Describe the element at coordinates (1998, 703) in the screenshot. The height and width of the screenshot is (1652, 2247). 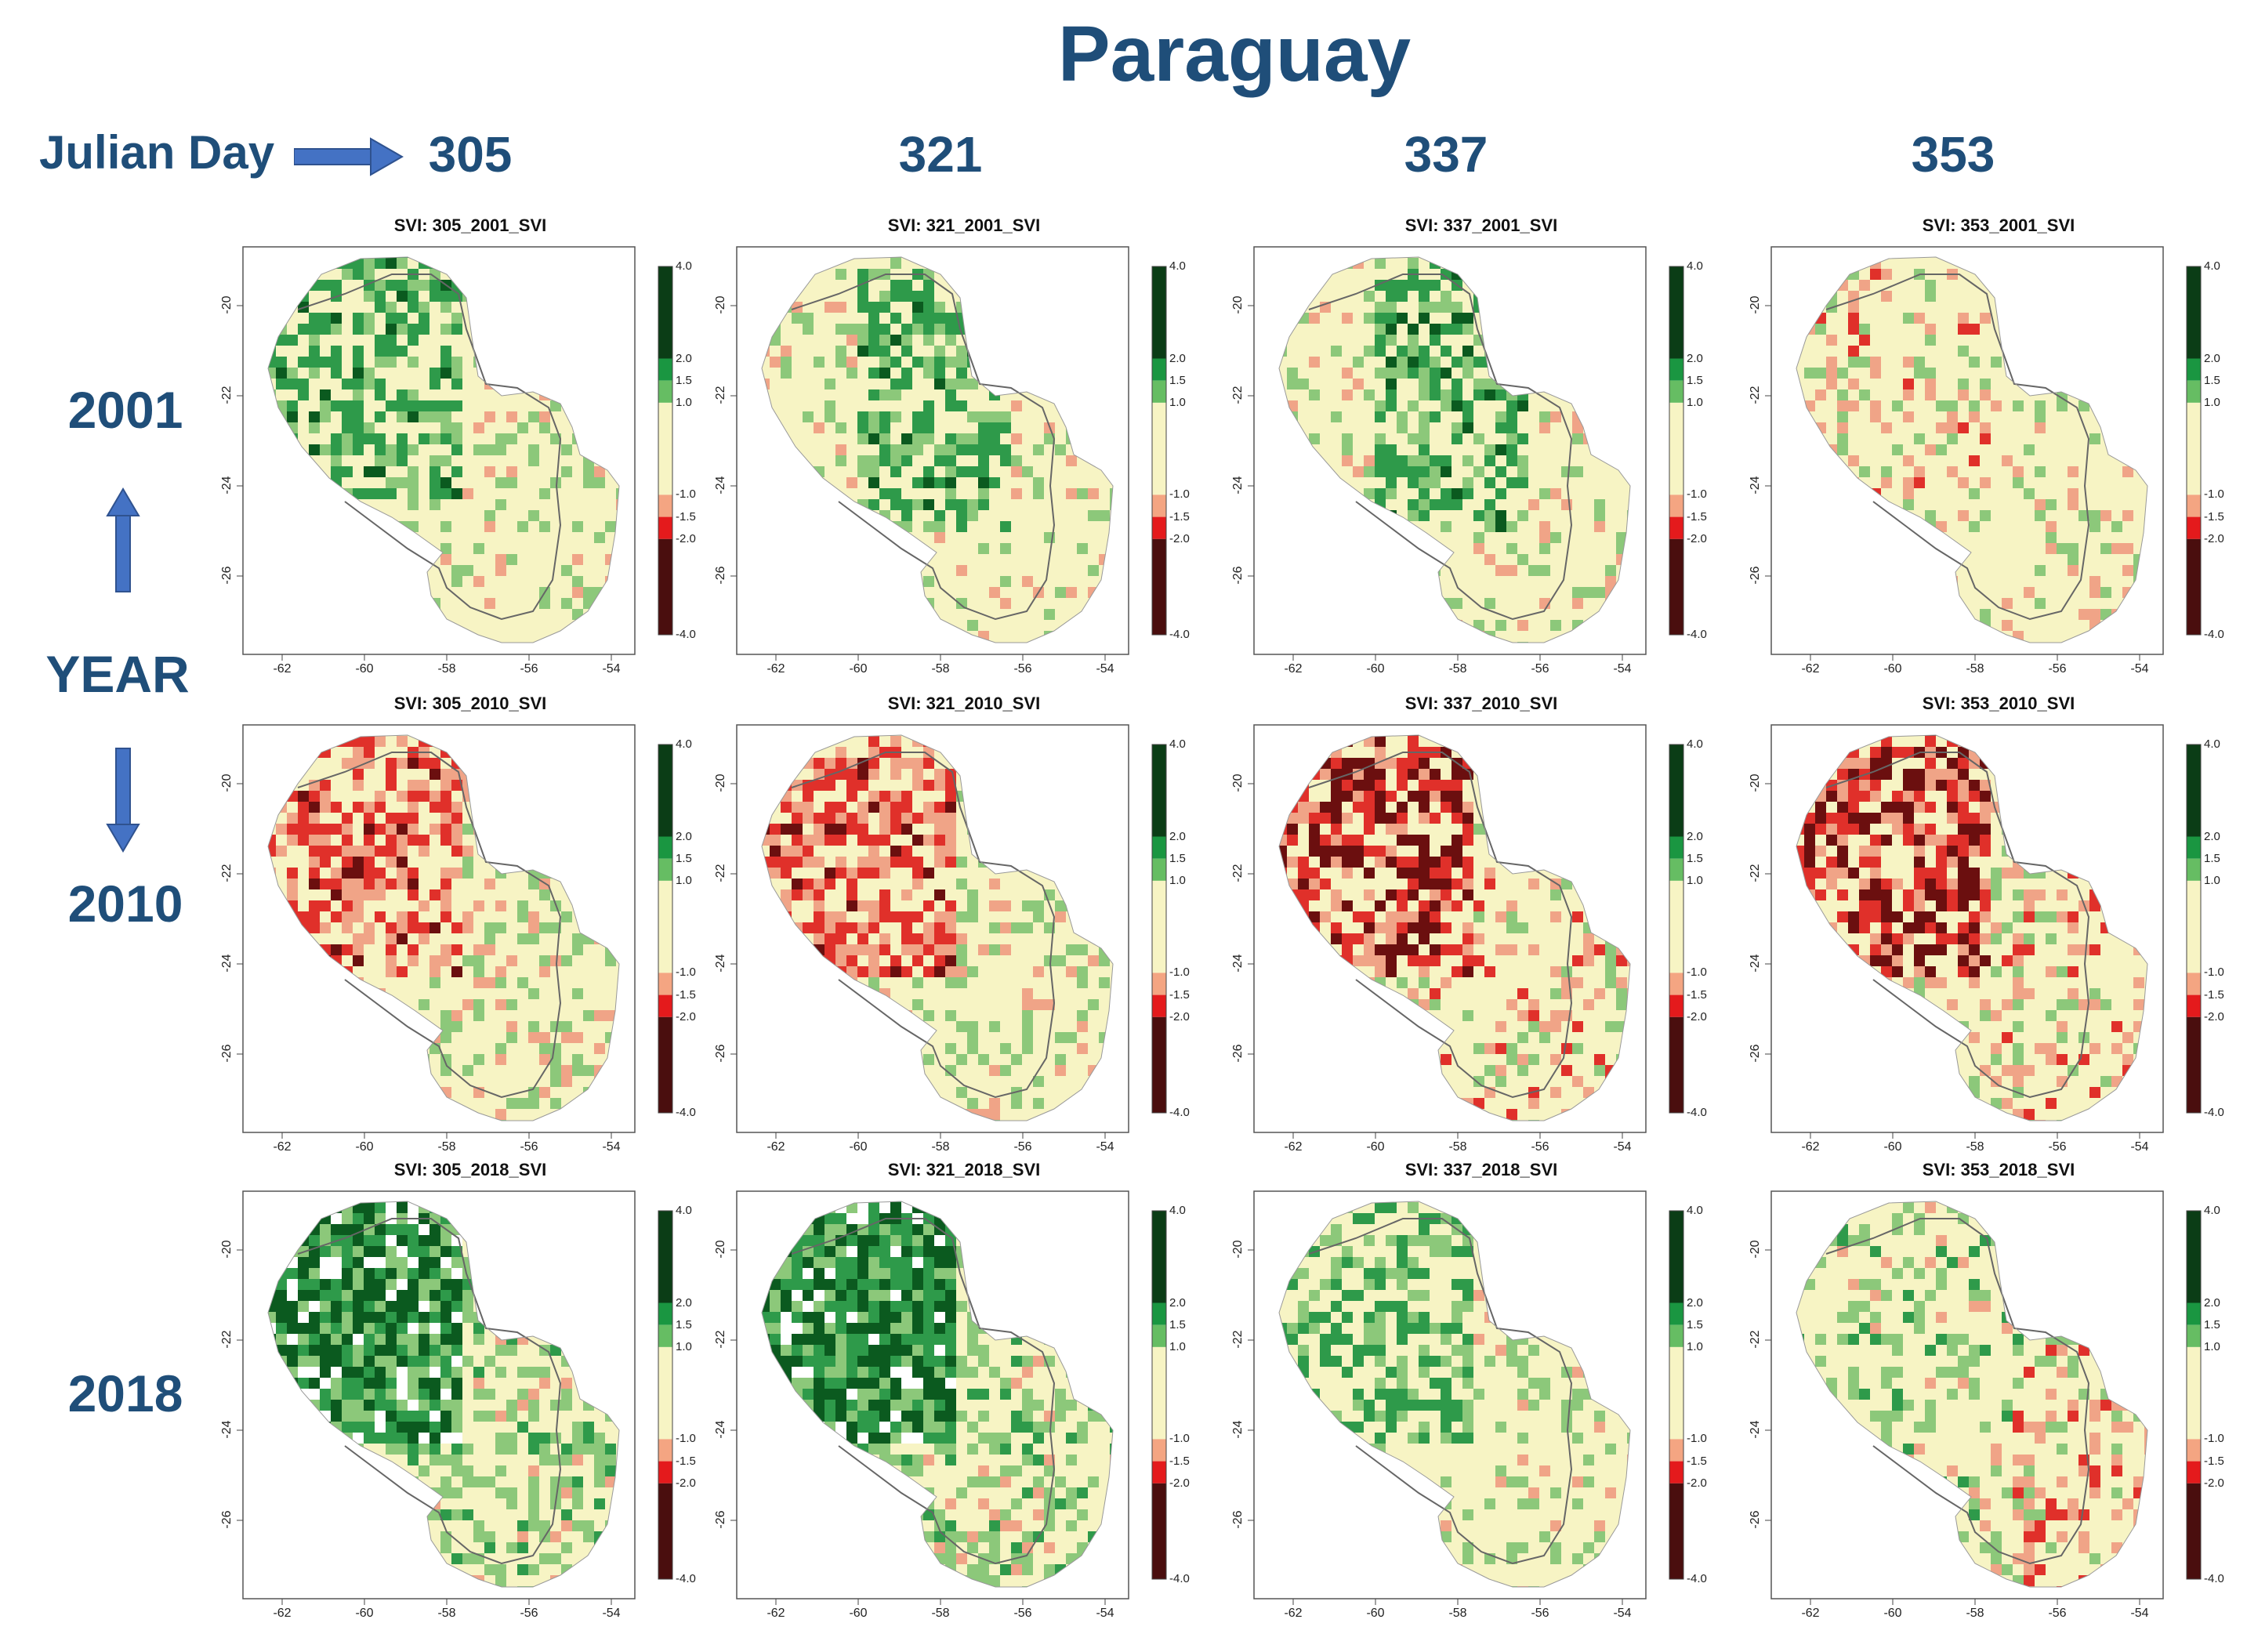
I see `panel-title: SVI: 353_2010_SVI` at that location.